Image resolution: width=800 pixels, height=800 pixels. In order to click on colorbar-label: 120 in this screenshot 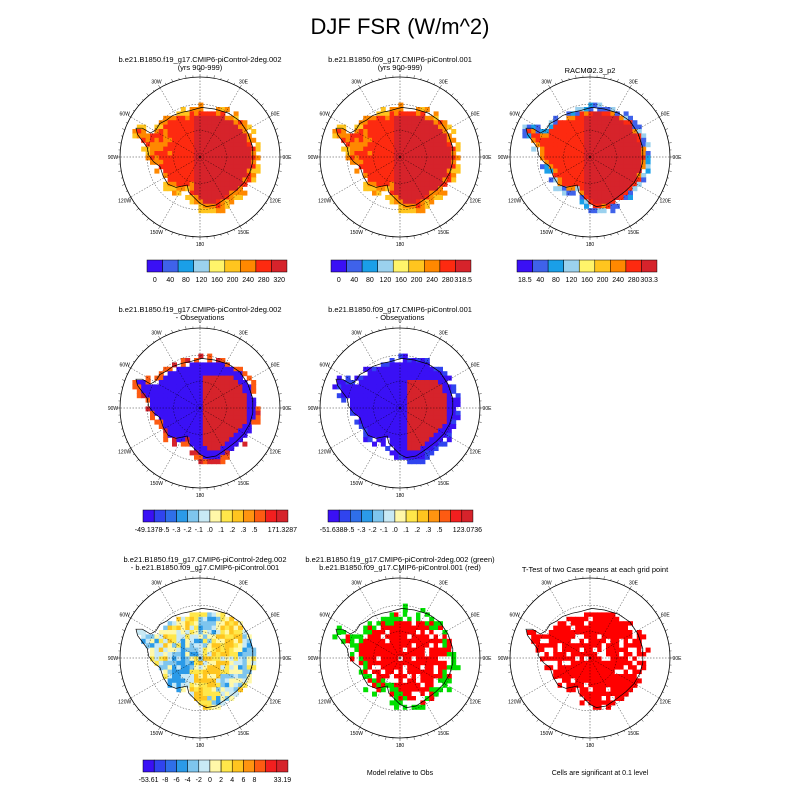, I will do `click(386, 280)`.